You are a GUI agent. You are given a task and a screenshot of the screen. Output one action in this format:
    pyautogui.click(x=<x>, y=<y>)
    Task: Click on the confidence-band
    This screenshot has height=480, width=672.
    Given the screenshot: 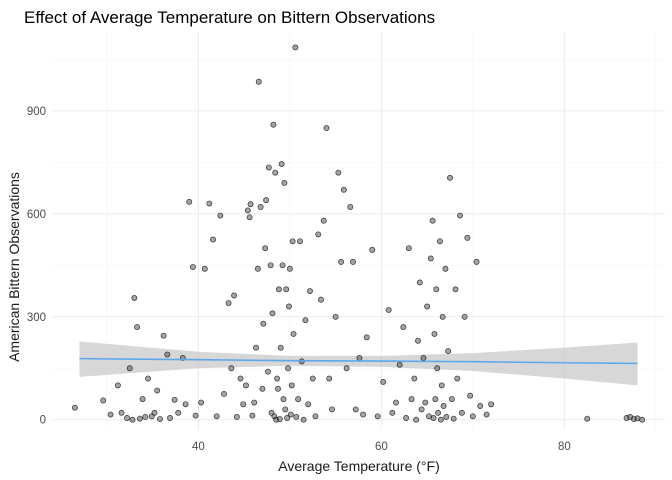 What is the action you would take?
    pyautogui.click(x=358, y=363)
    